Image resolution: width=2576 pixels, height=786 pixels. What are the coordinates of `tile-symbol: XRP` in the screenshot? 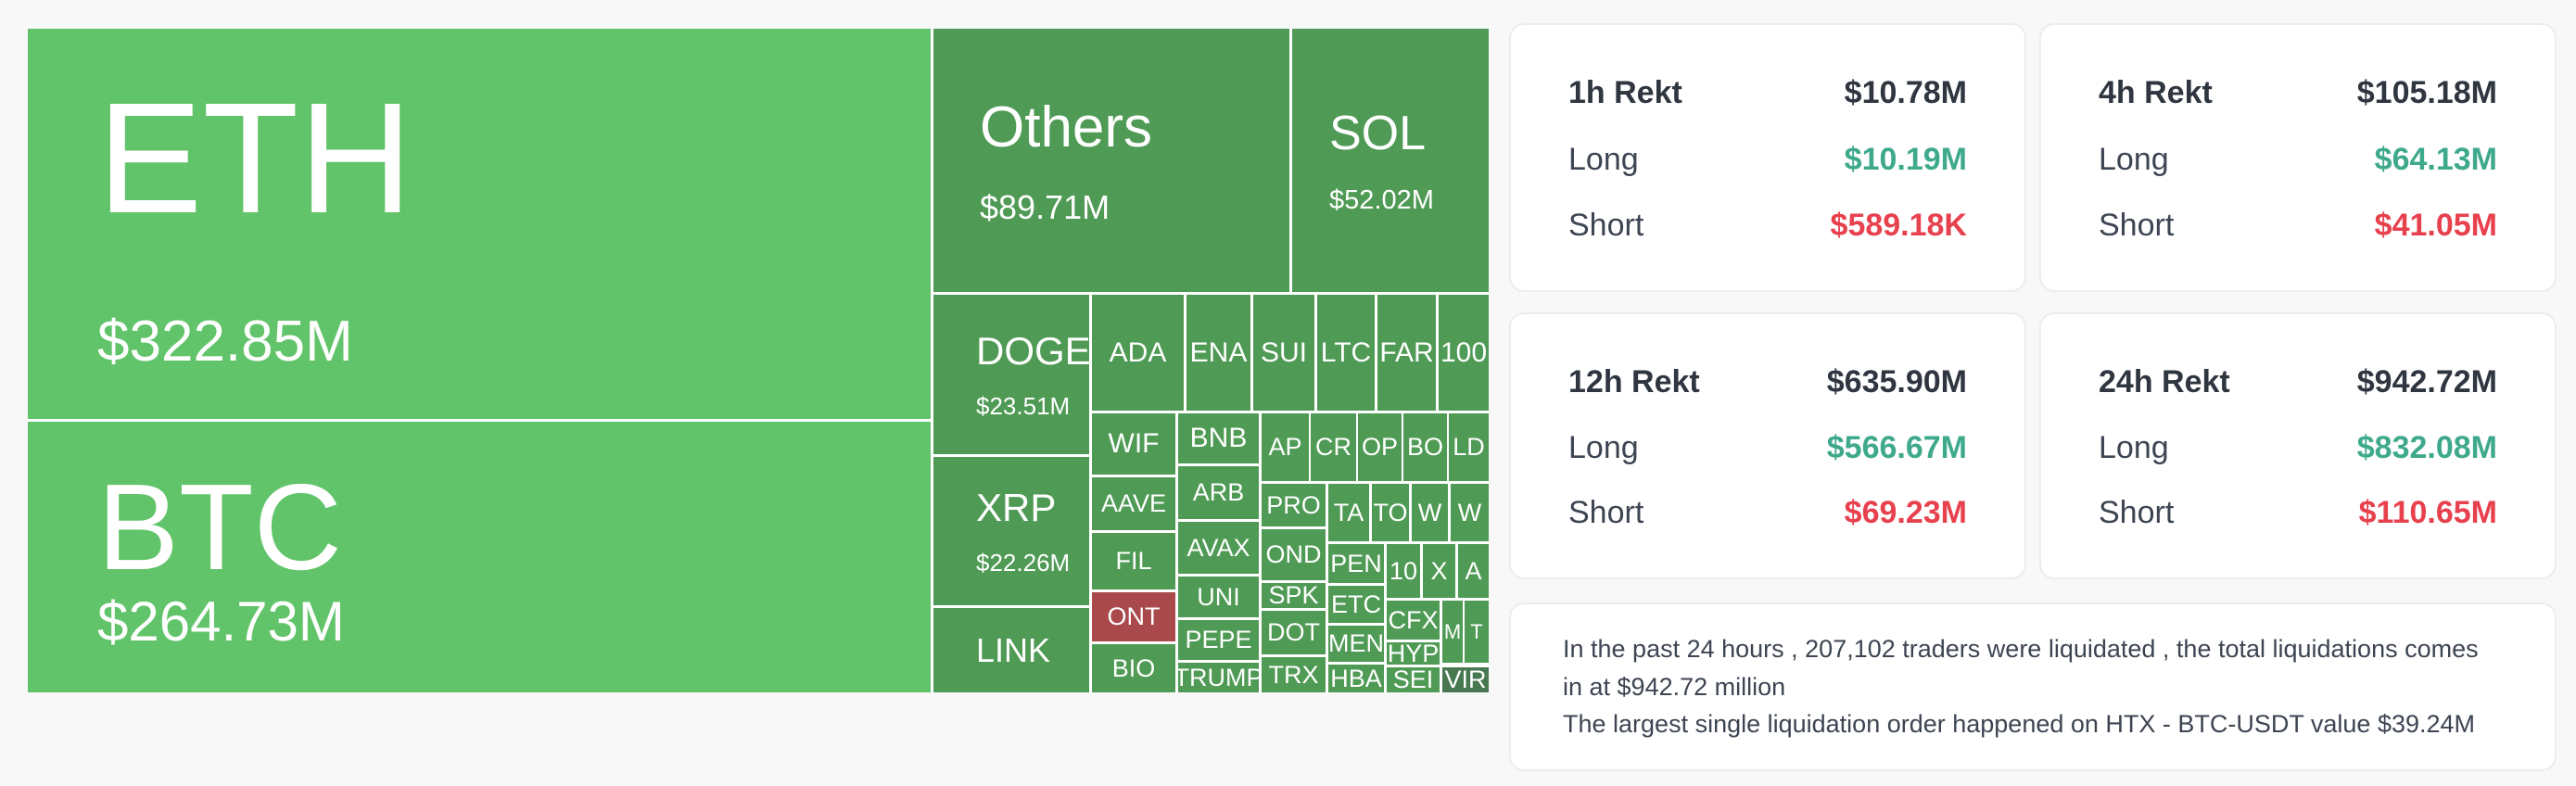 It's located at (1016, 507).